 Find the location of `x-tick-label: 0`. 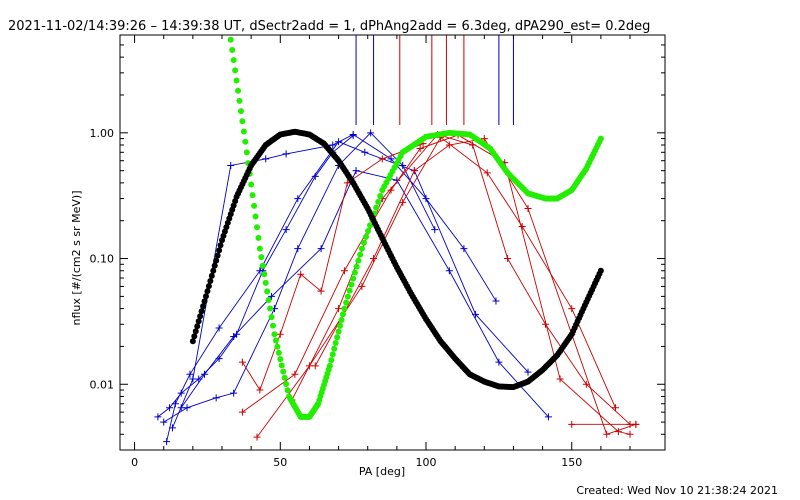

x-tick-label: 0 is located at coordinates (134, 462).